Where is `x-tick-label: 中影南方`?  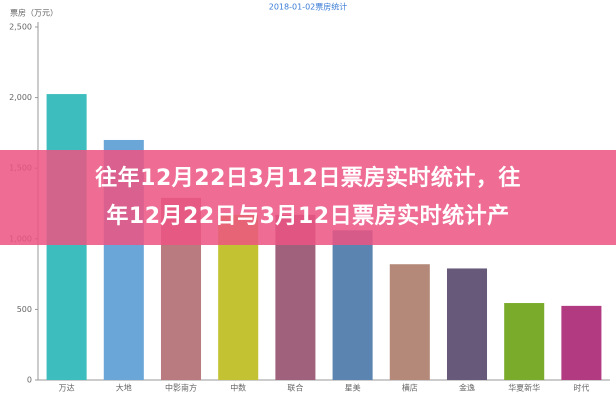 x-tick-label: 中影南方 is located at coordinates (181, 388).